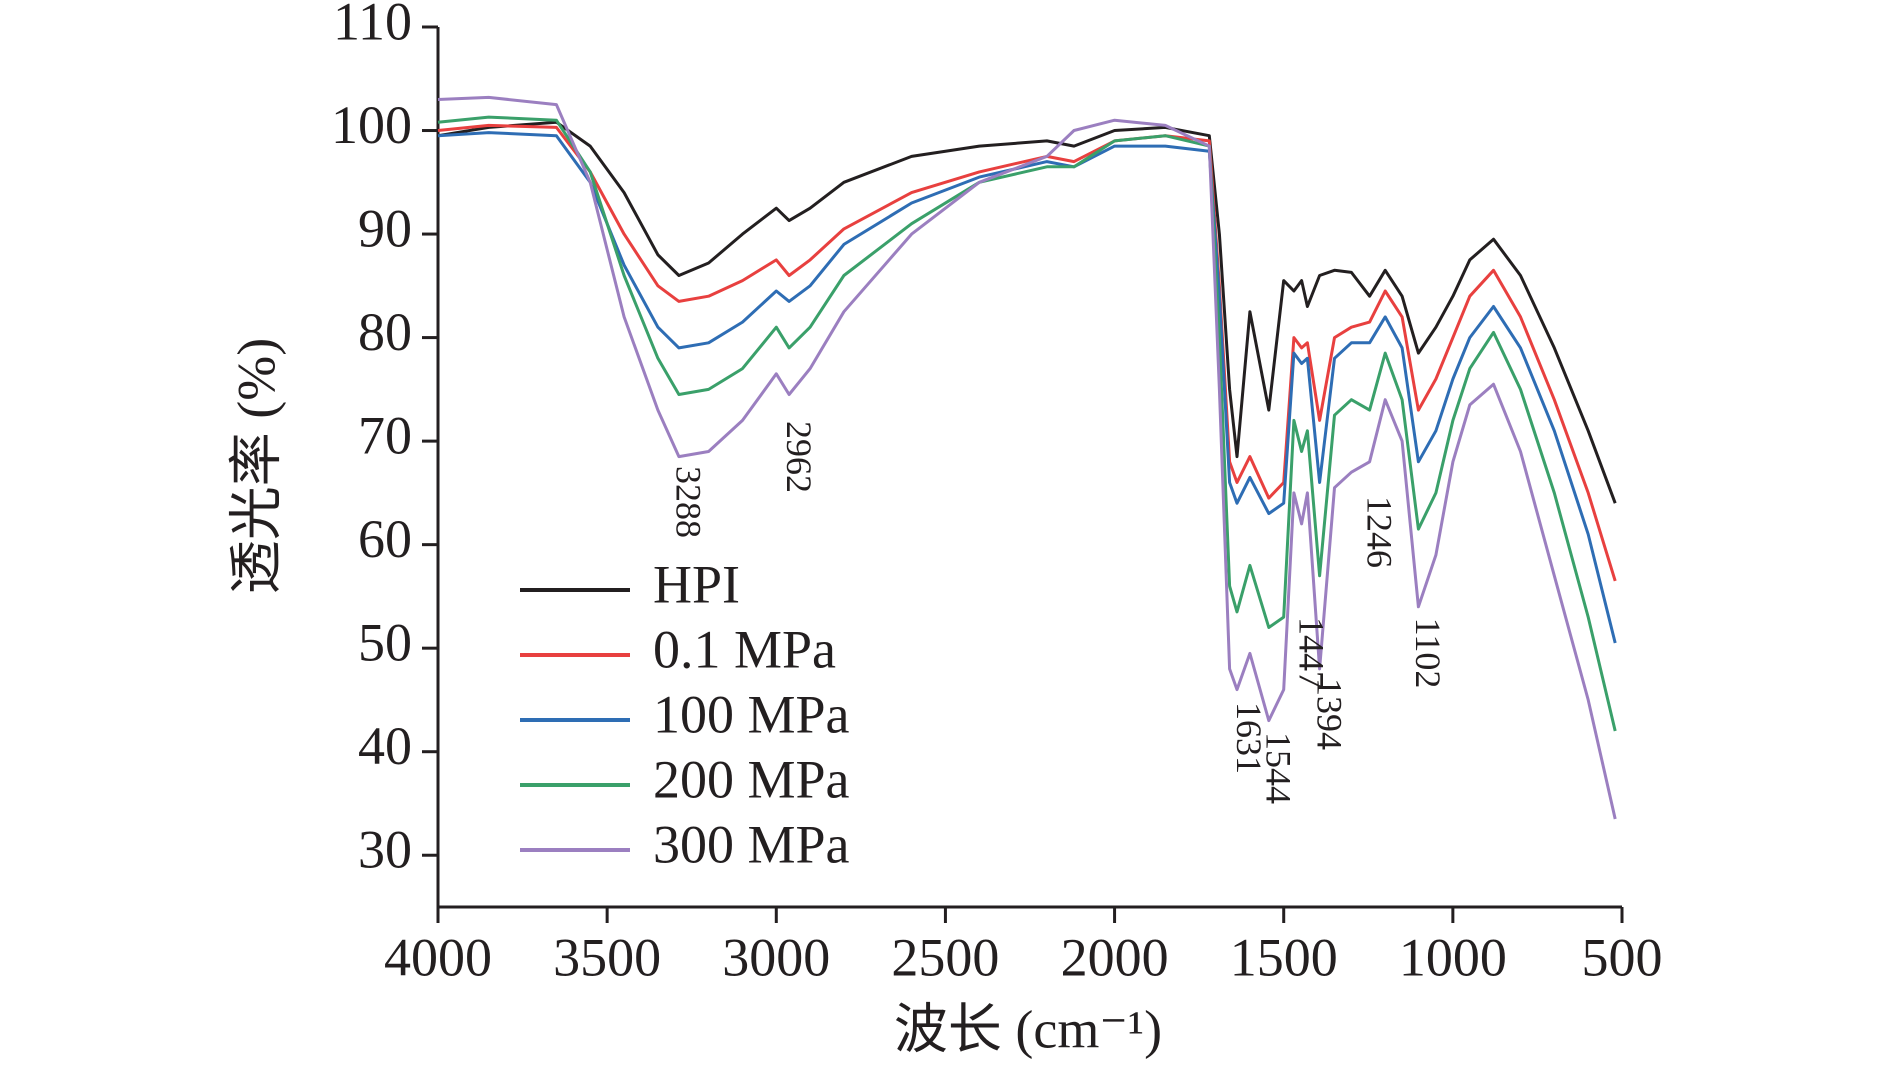  Describe the element at coordinates (1622, 957) in the screenshot. I see `x-tick-label: 500` at that location.